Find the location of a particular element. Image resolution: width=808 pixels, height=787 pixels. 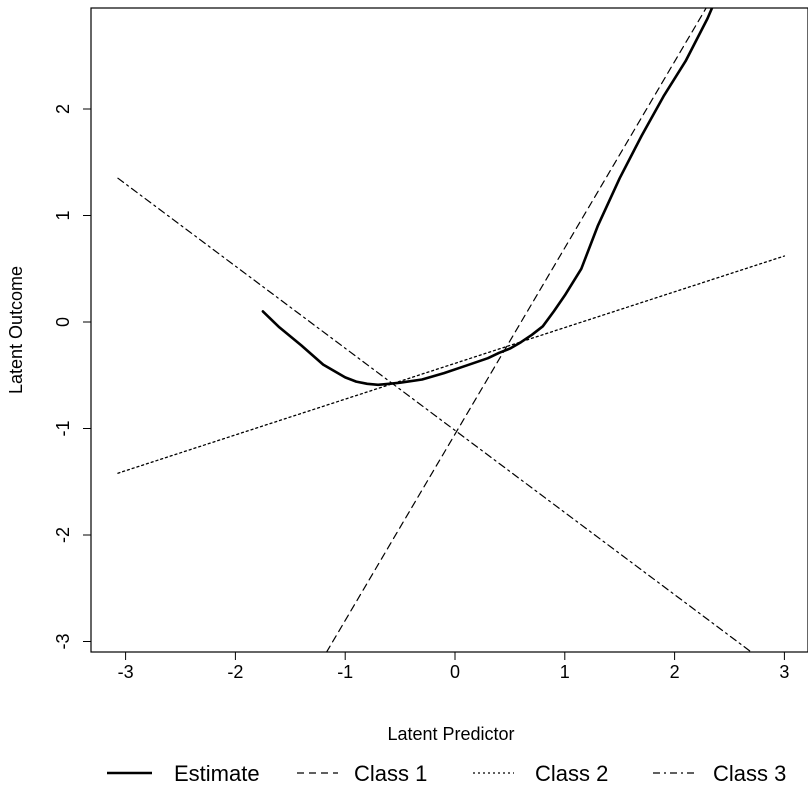

x-tick-label: 0 is located at coordinates (455, 672).